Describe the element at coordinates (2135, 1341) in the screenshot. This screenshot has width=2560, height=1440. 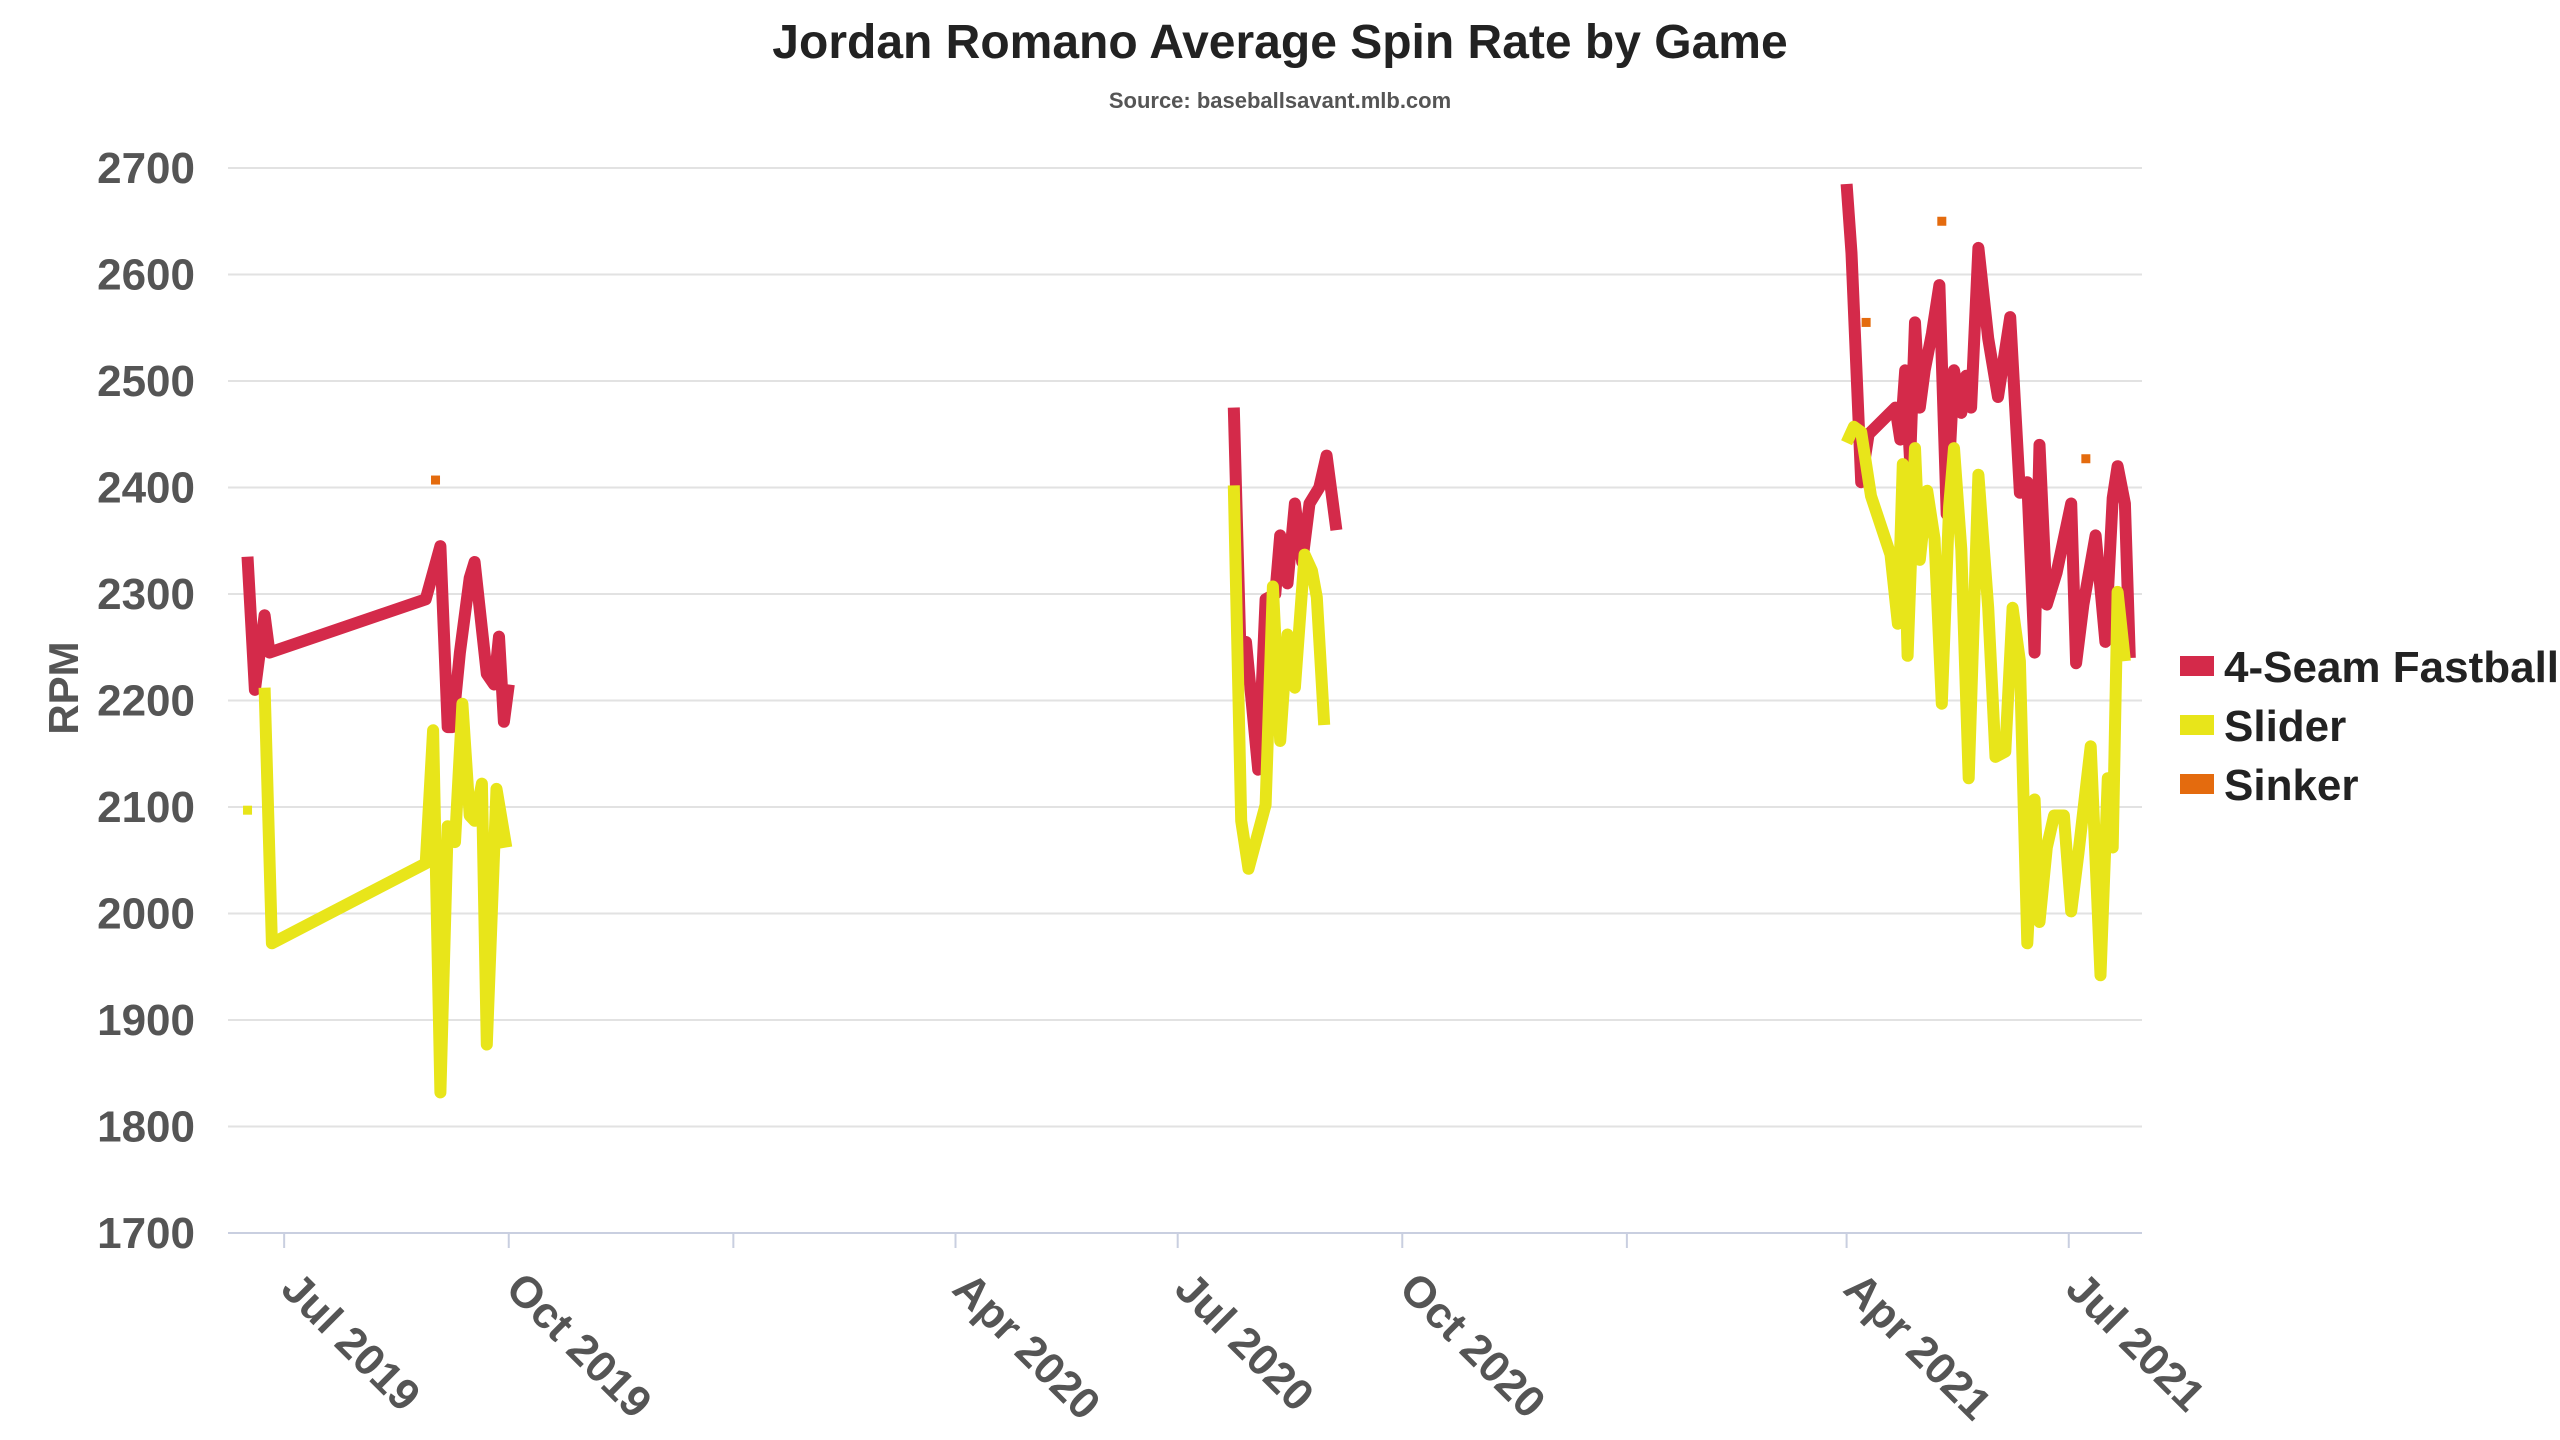
I see `x-tick-label: Jul 2021` at that location.